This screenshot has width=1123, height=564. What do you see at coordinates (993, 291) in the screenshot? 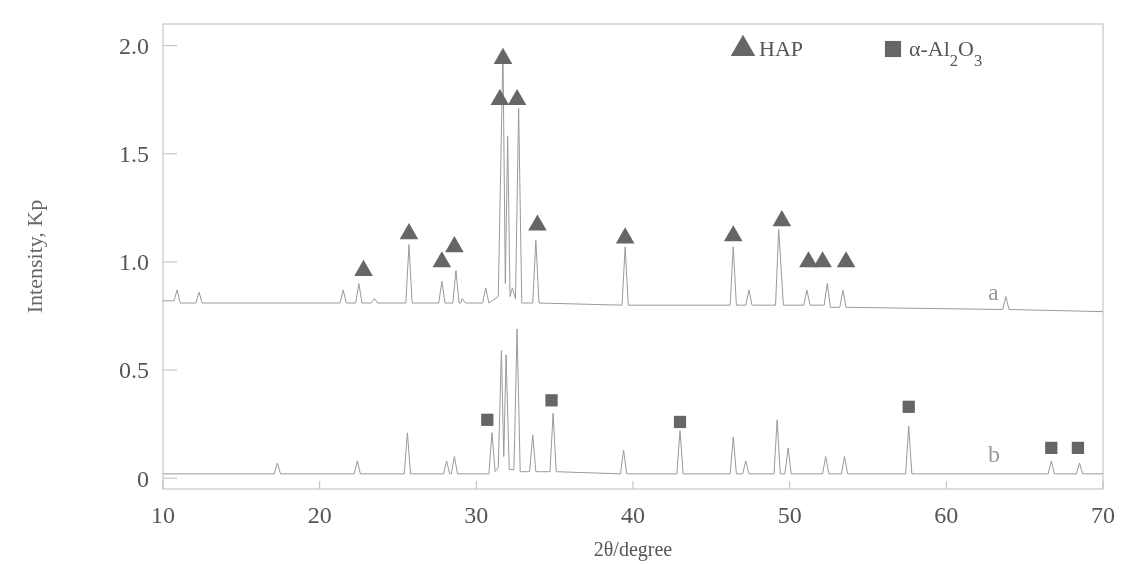
I see `series-label: a` at bounding box center [993, 291].